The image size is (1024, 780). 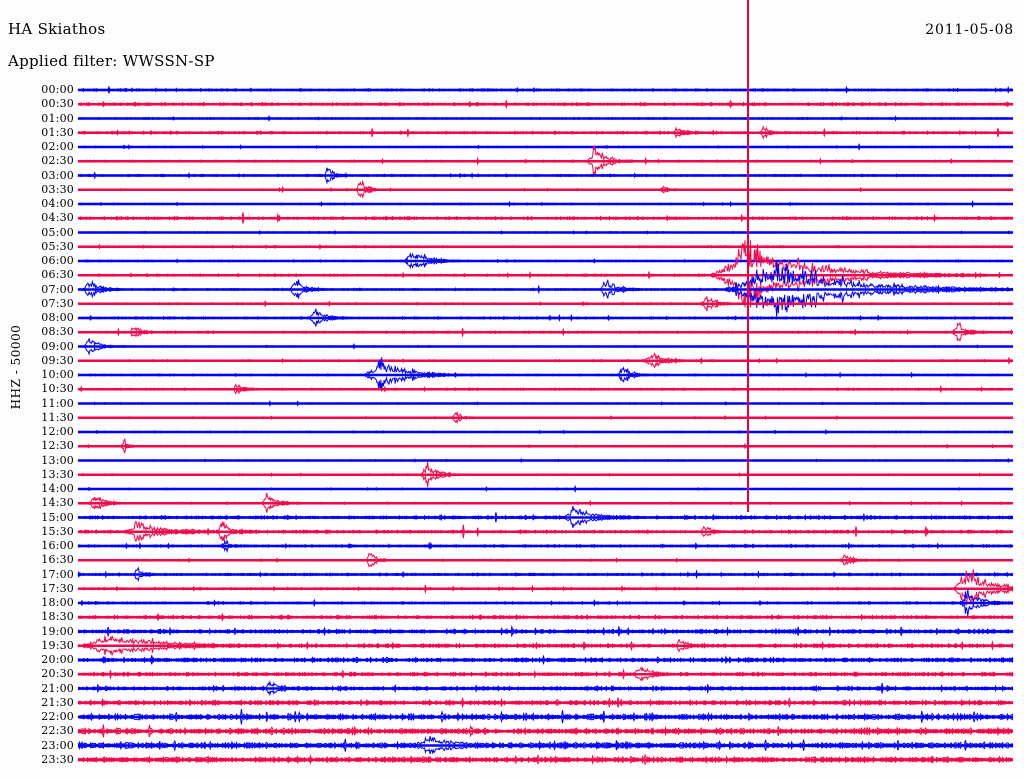 What do you see at coordinates (57, 146) in the screenshot?
I see `time-label: 02:00` at bounding box center [57, 146].